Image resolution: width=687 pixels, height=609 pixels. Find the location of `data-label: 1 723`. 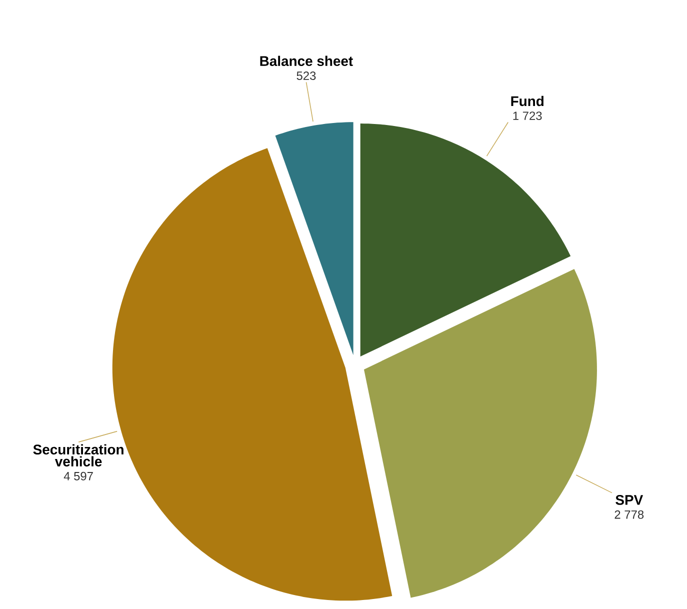

data-label: 1 723 is located at coordinates (527, 116).